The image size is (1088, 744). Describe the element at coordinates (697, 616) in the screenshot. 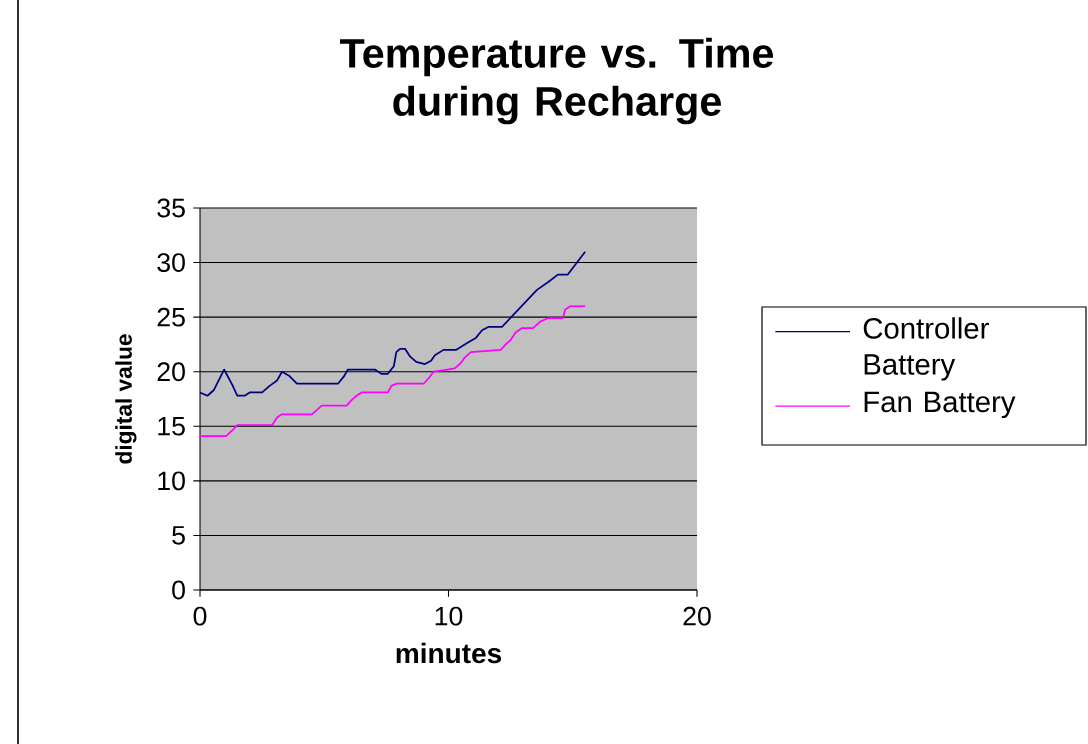

I see `x-tick-label: 20` at that location.